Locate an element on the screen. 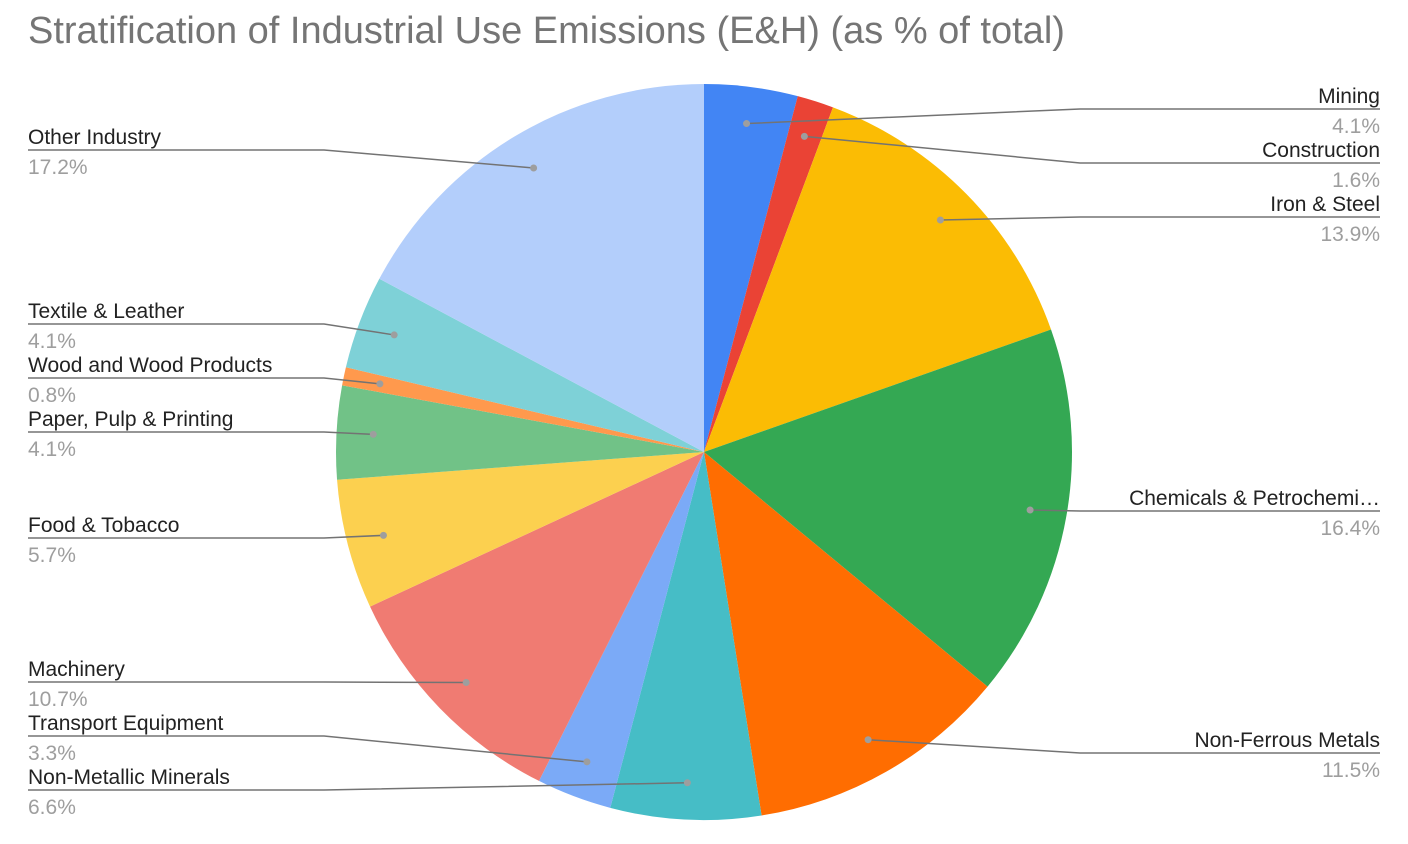 This screenshot has height=844, width=1408. pie-slice-other-industry is located at coordinates (541, 268).